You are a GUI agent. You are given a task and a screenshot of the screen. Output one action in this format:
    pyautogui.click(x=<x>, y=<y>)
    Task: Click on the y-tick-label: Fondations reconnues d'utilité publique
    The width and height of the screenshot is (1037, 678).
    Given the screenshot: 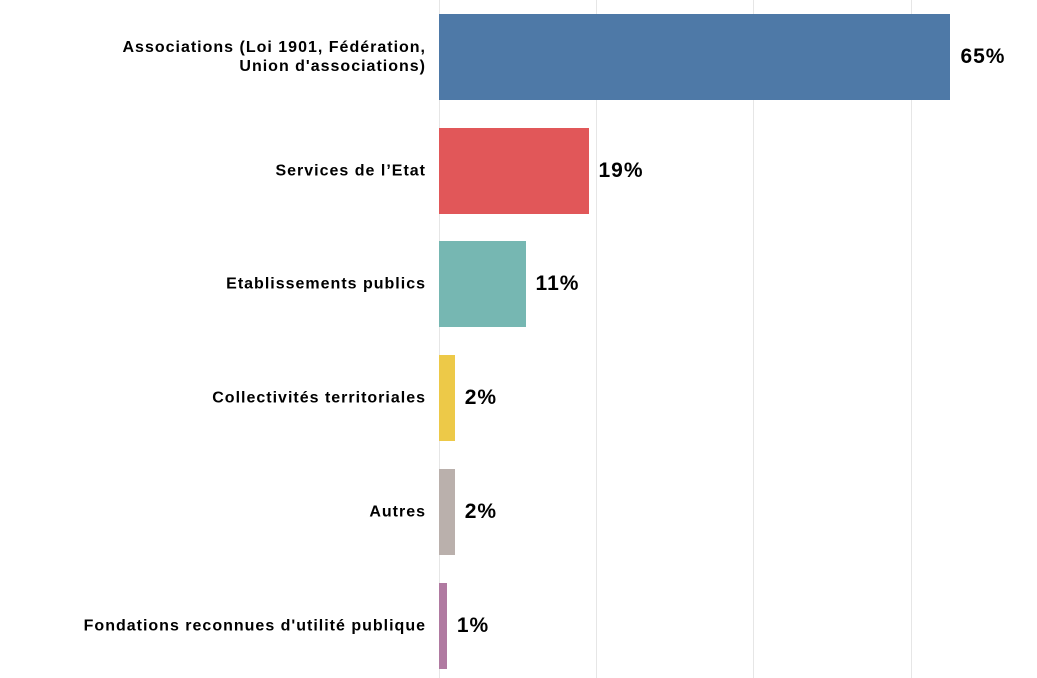 What is the action you would take?
    pyautogui.click(x=254, y=625)
    